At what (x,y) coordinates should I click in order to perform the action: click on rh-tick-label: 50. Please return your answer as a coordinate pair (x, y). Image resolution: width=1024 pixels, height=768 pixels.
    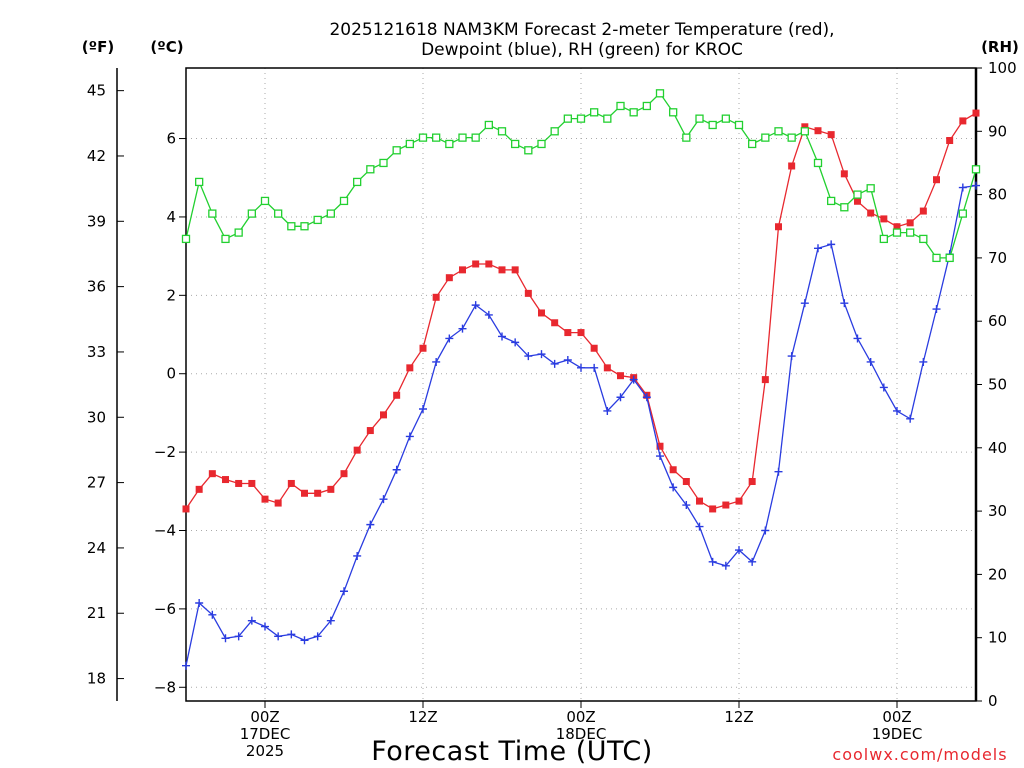
    Looking at the image, I should click on (997, 385).